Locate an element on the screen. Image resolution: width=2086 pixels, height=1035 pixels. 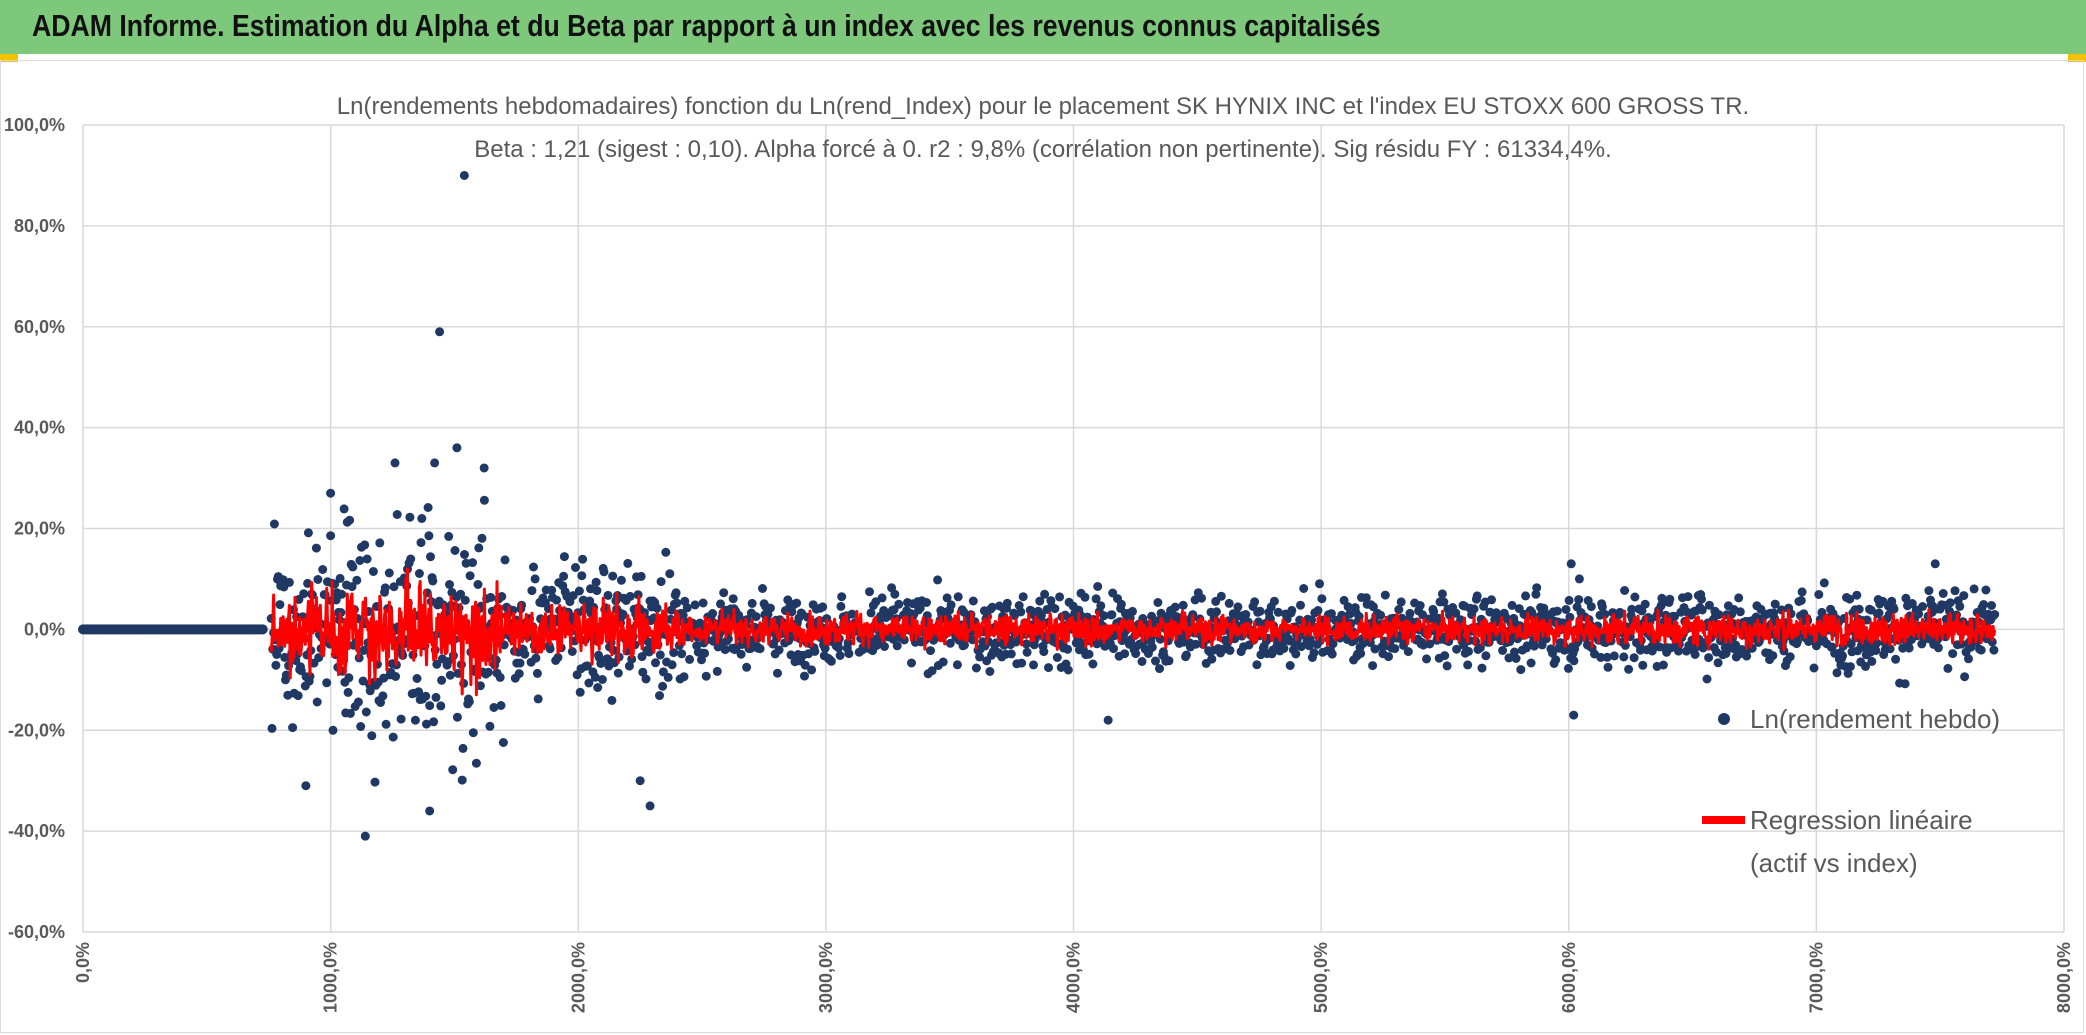
y-tick-label: 60,0% is located at coordinates (39, 327).